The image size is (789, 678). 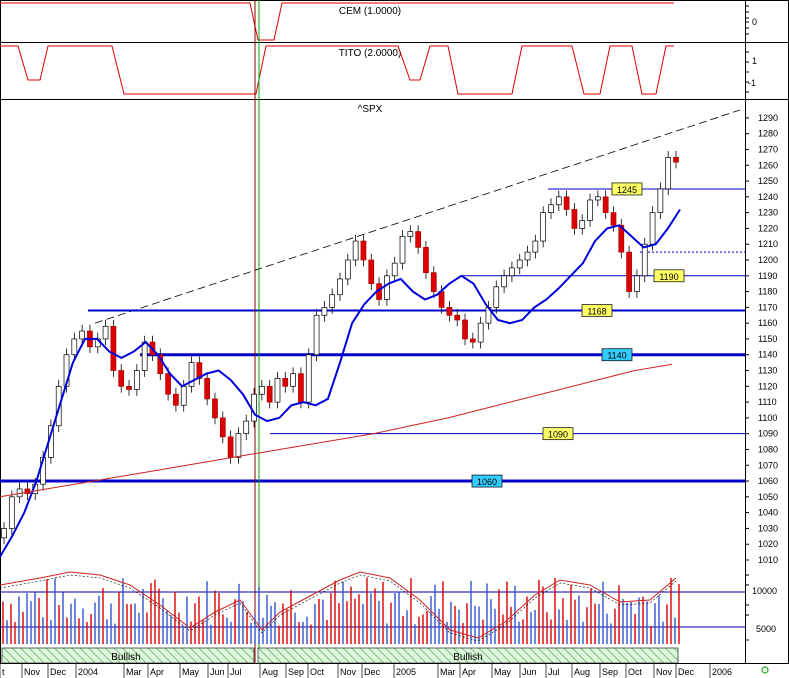 I want to click on price-tick-1100: 1100, so click(x=767, y=418).